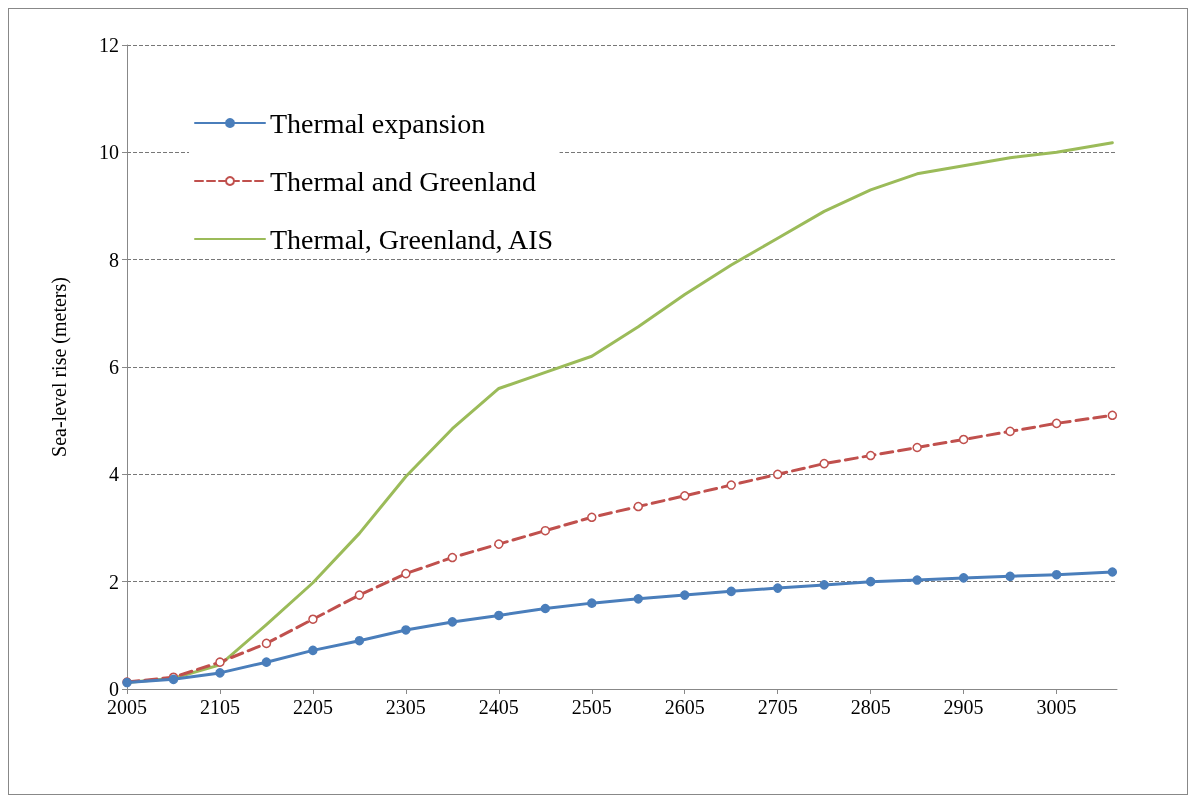  Describe the element at coordinates (114, 259) in the screenshot. I see `y-tick-label: 8` at that location.